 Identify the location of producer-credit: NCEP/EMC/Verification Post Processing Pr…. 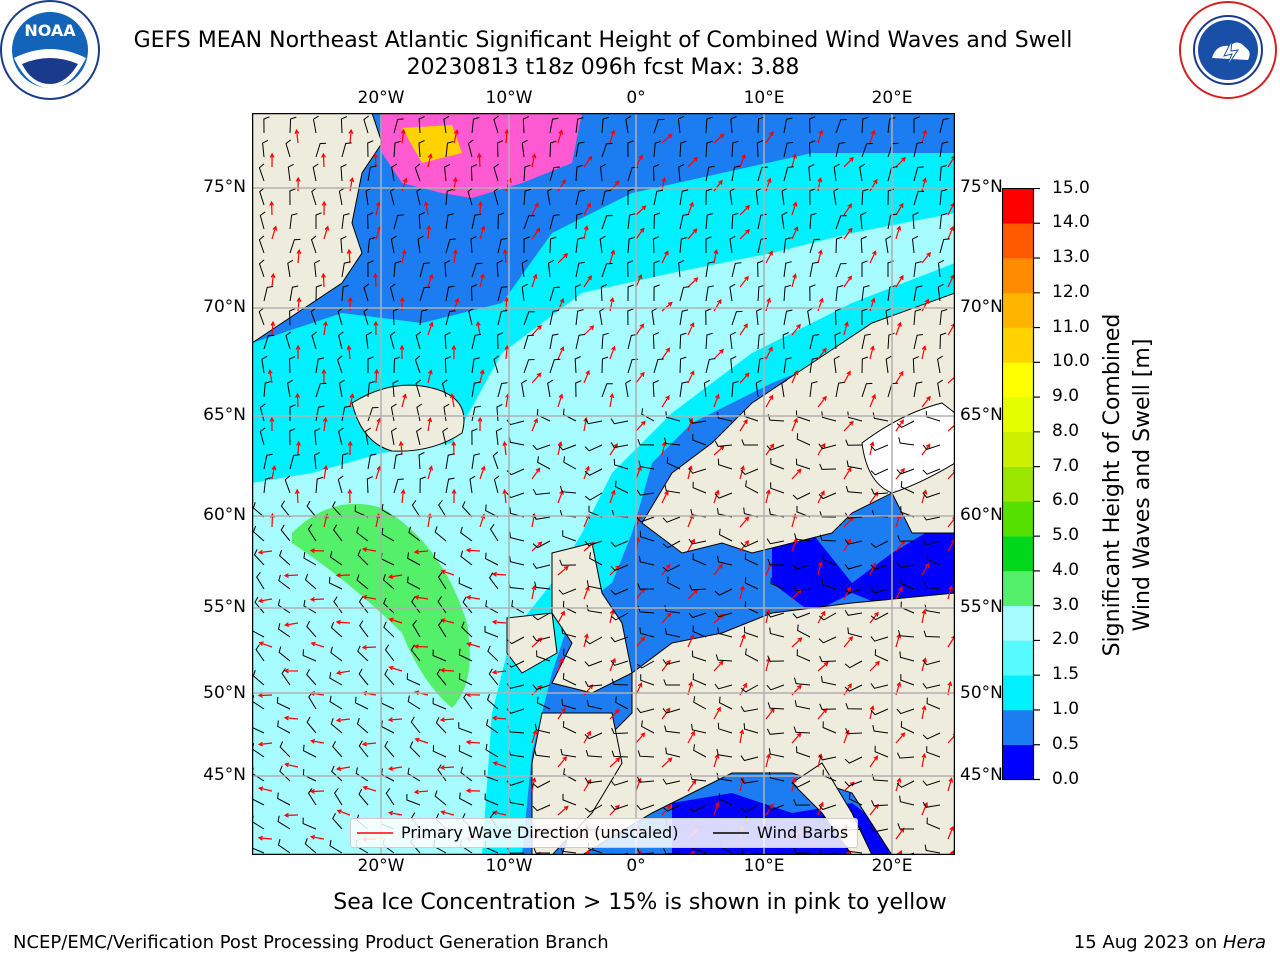
(311, 942).